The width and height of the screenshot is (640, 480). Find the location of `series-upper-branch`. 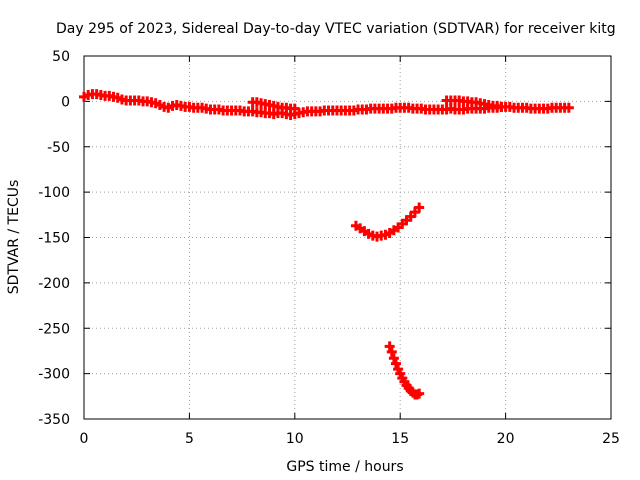

series-upper-branch is located at coordinates (377, 104).